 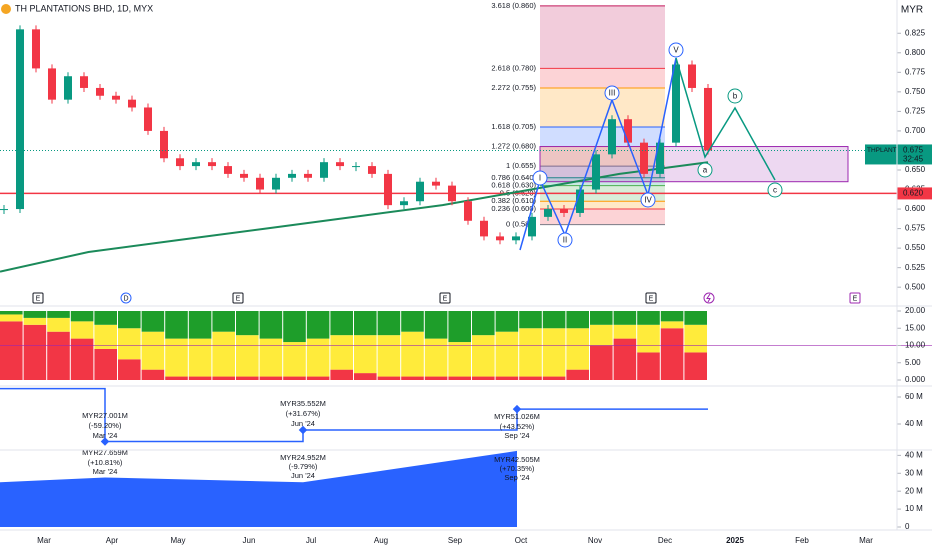 I want to click on wave-label: c, so click(x=775, y=190).